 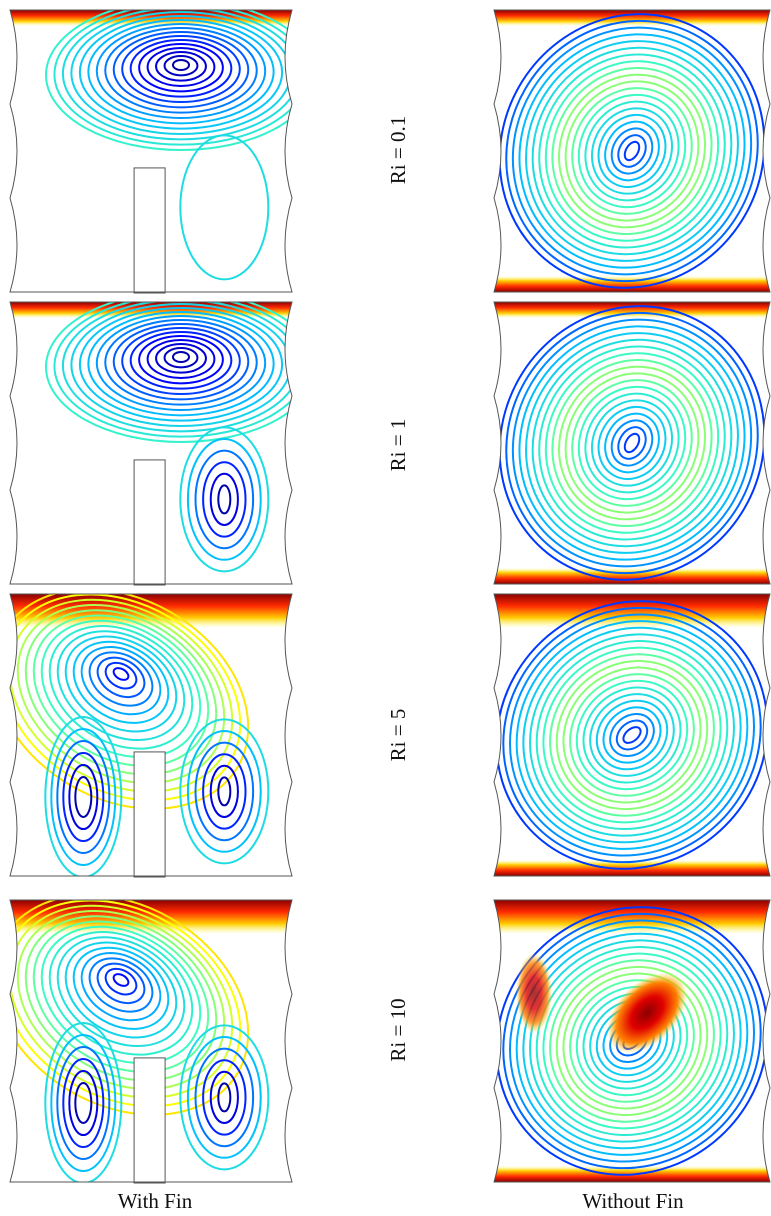 I want to click on row-label-ri-5: Ri = 5, so click(x=398, y=735).